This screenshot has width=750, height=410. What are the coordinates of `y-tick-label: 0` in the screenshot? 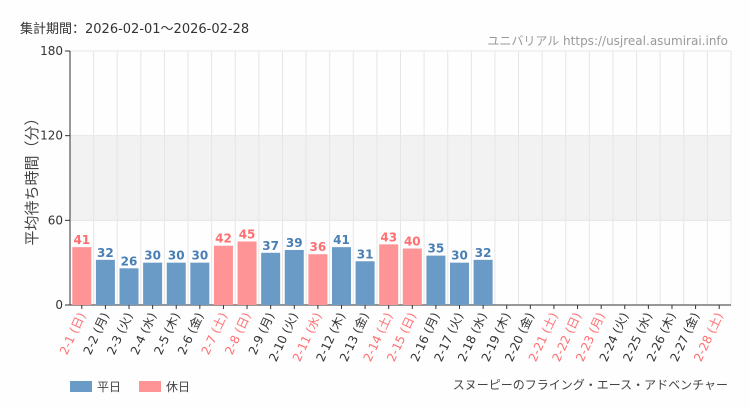 It's located at (59, 305).